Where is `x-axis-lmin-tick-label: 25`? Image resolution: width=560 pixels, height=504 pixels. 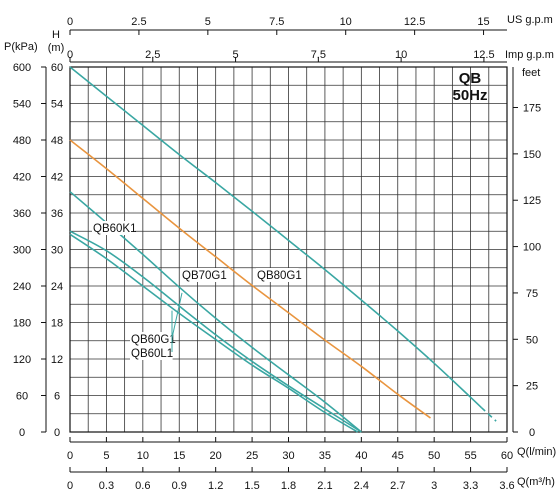 x-axis-lmin-tick-label: 25 is located at coordinates (252, 456).